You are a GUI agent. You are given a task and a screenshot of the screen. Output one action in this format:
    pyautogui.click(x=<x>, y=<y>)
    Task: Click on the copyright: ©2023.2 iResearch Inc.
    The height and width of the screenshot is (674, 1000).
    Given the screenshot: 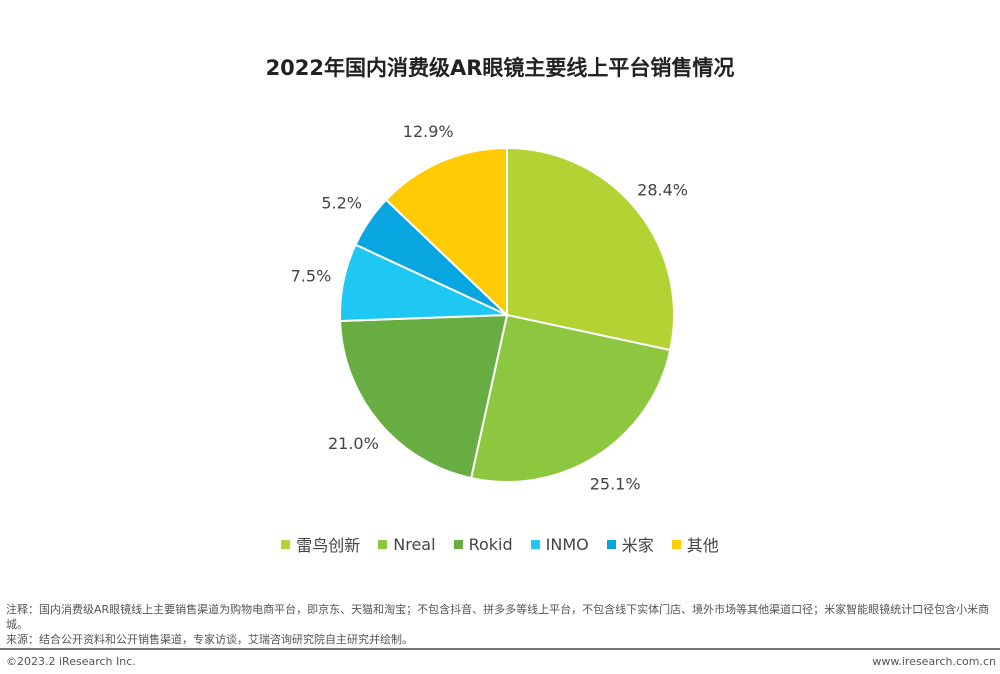 What is the action you would take?
    pyautogui.click(x=71, y=661)
    